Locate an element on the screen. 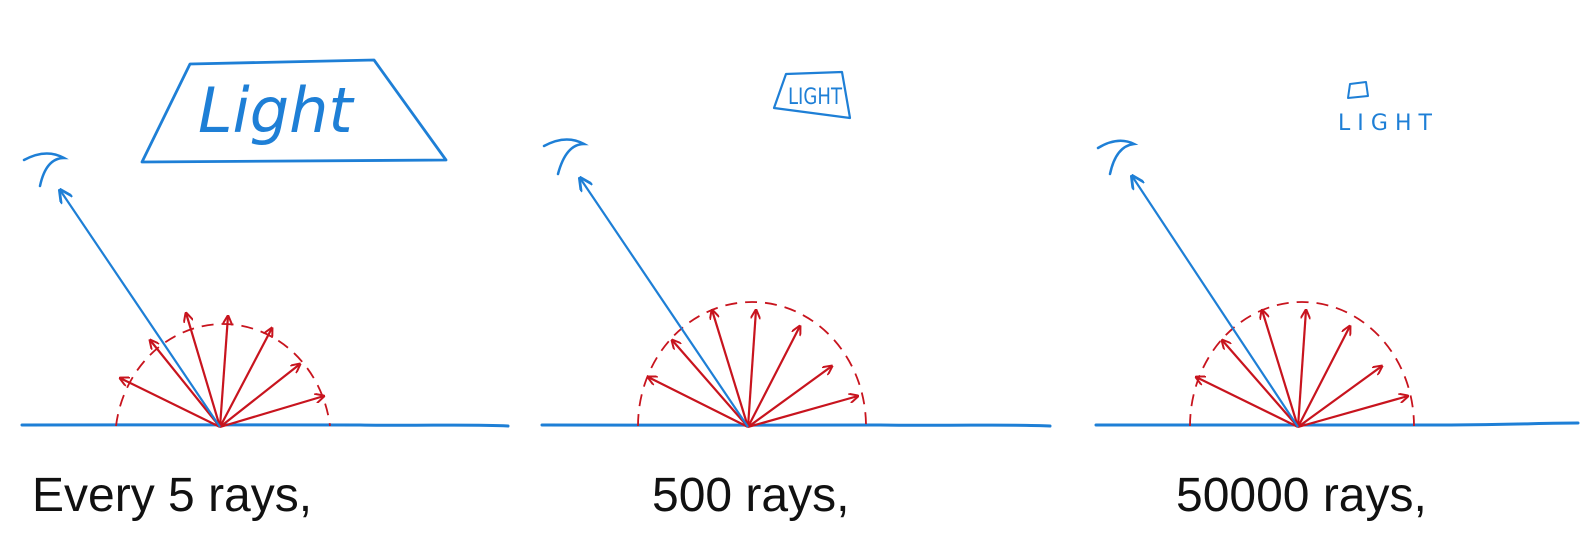  panel-caption: Every 5 rays, is located at coordinates (172, 495).